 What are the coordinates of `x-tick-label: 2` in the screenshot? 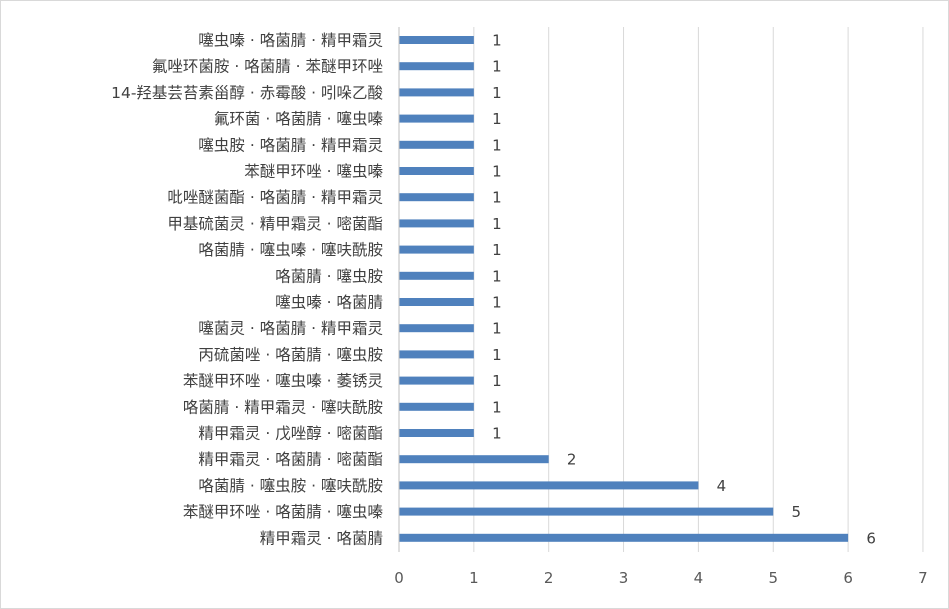 It's located at (549, 578).